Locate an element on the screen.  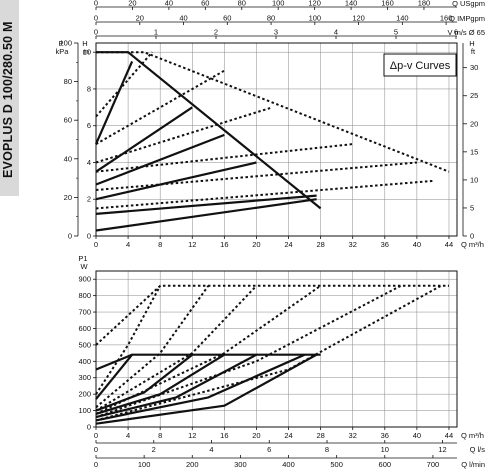
legend-box: Δp-v Curves is located at coordinates (420, 65).